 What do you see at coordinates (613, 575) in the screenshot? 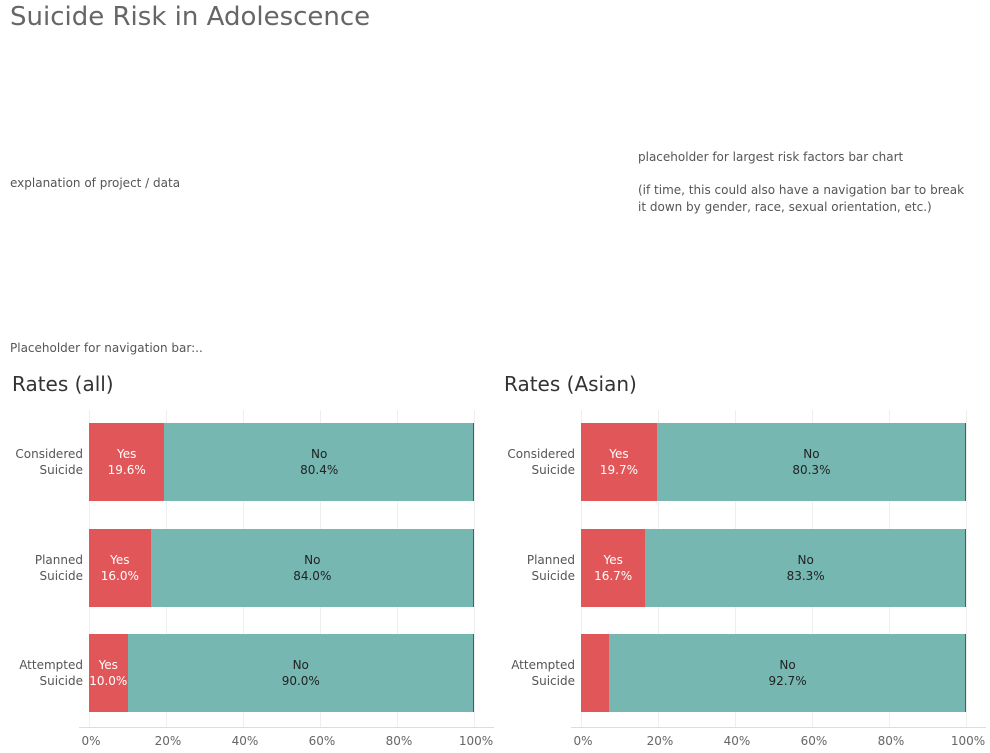
I see `data-label: 16.7%` at bounding box center [613, 575].